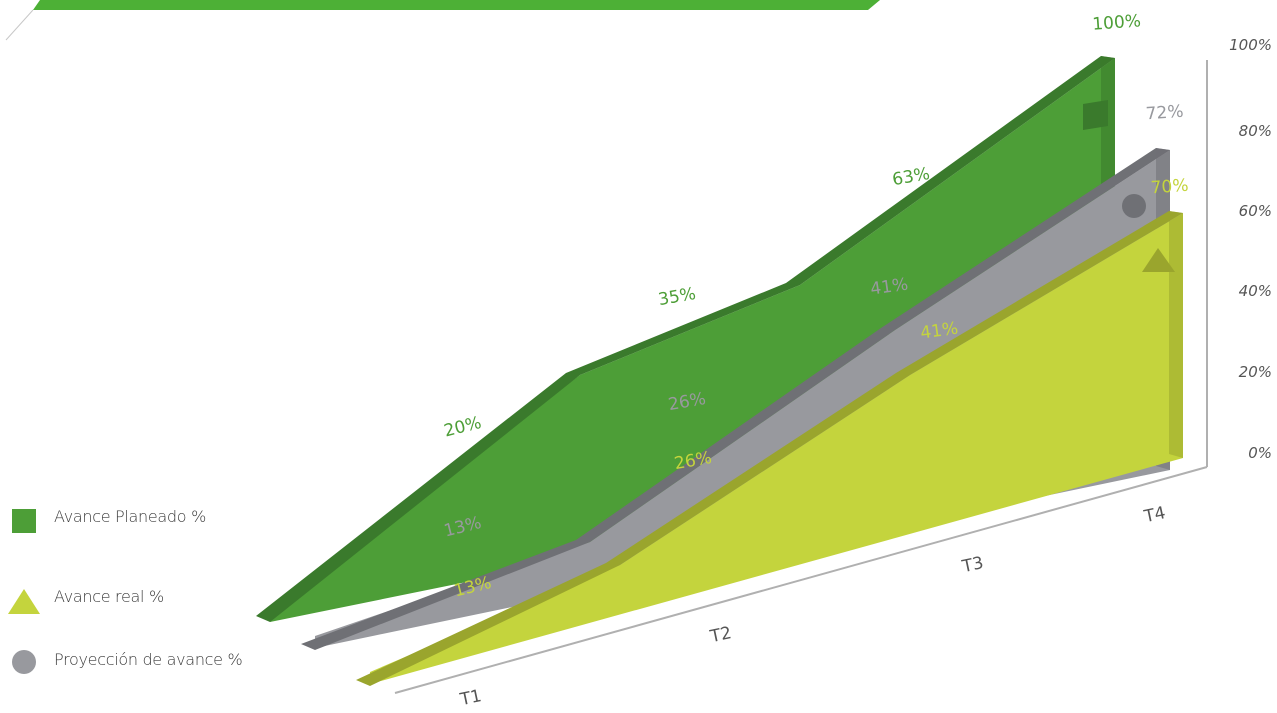  I want to click on y-tick-label: 40%, so click(1255, 291).